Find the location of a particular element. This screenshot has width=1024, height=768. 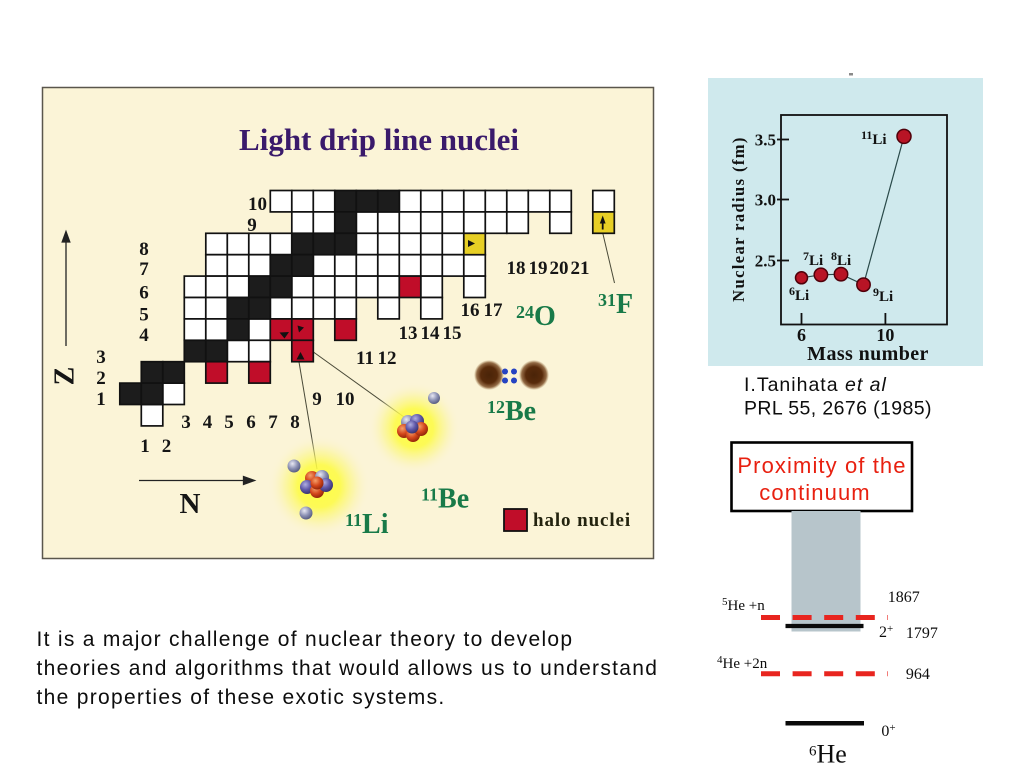

svg-text: 7Li is located at coordinates (813, 259).